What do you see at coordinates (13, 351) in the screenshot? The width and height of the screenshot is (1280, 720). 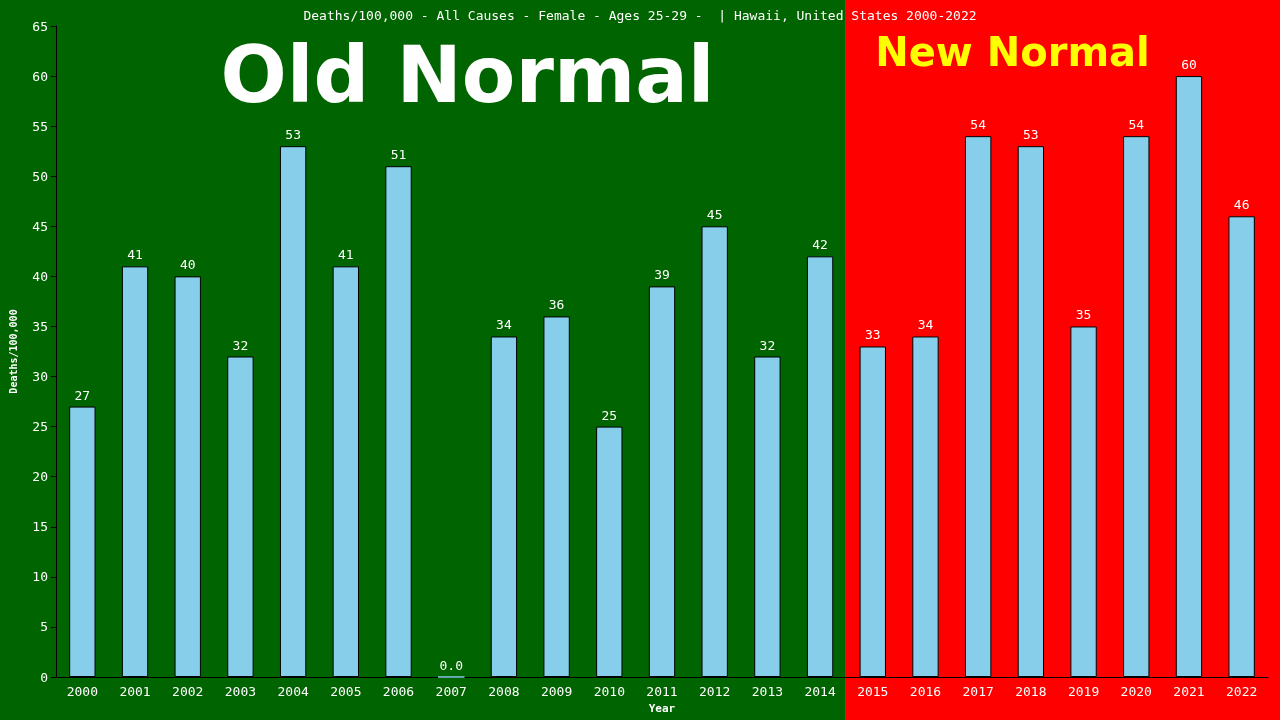 I see `y-axis-title: Deaths/100,000` at bounding box center [13, 351].